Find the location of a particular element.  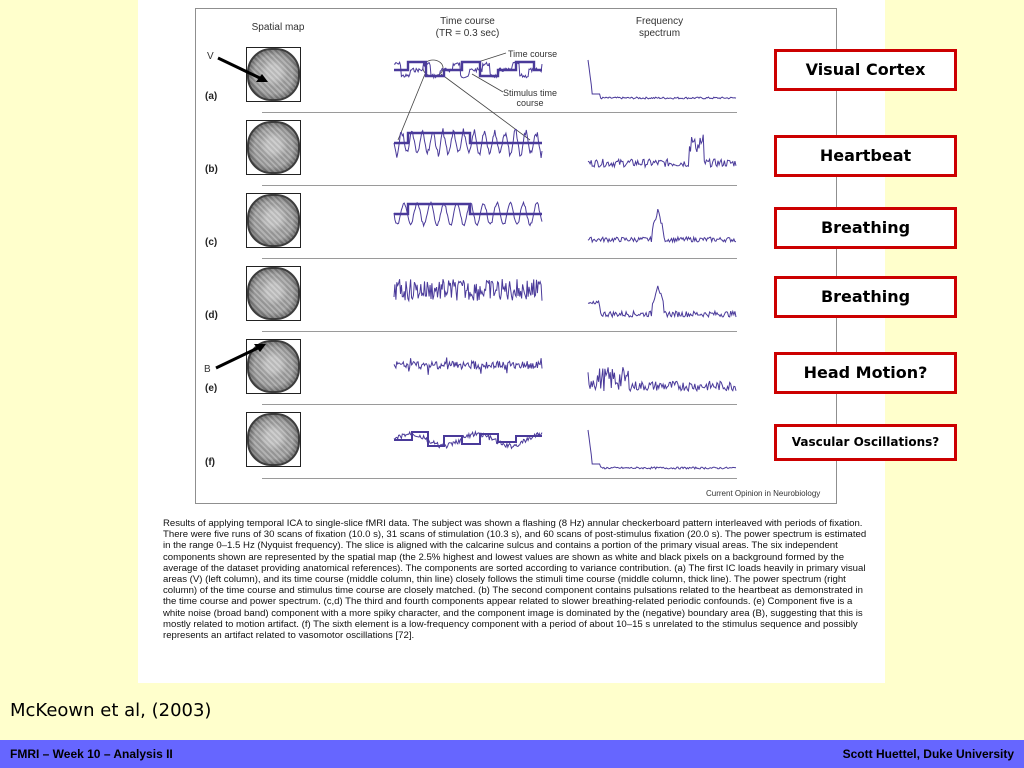

row-label-b: (b) is located at coordinates (211, 169).